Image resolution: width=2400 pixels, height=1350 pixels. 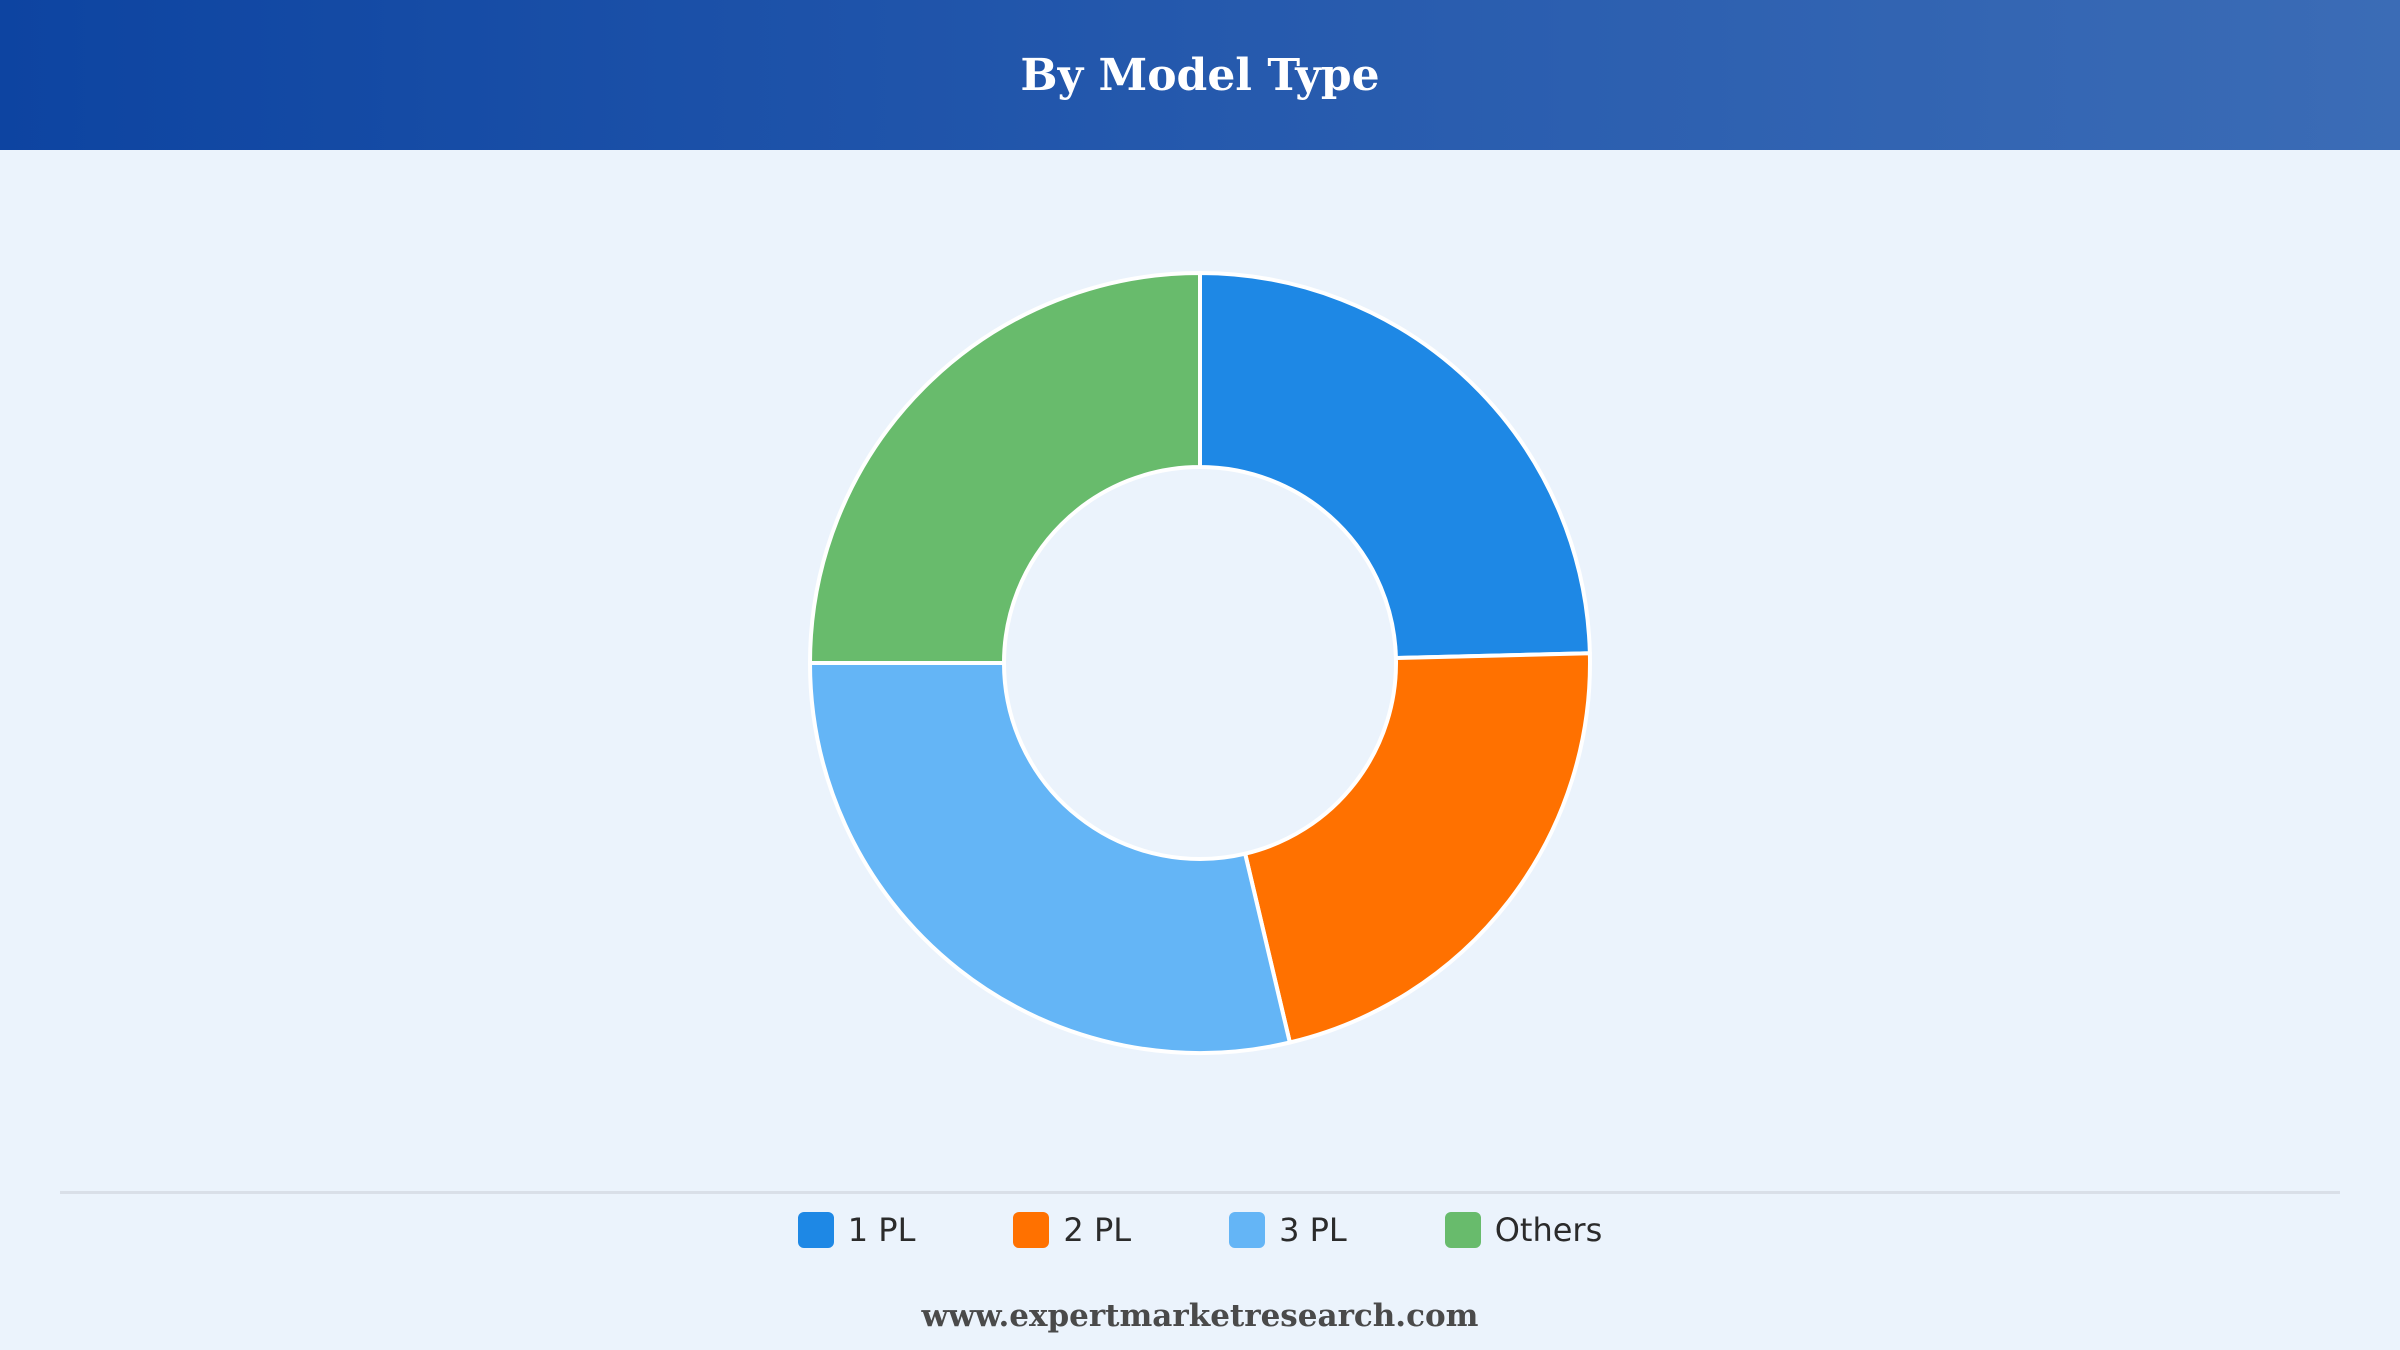 What do you see at coordinates (1097, 1230) in the screenshot?
I see `legend-label: 2 PL` at bounding box center [1097, 1230].